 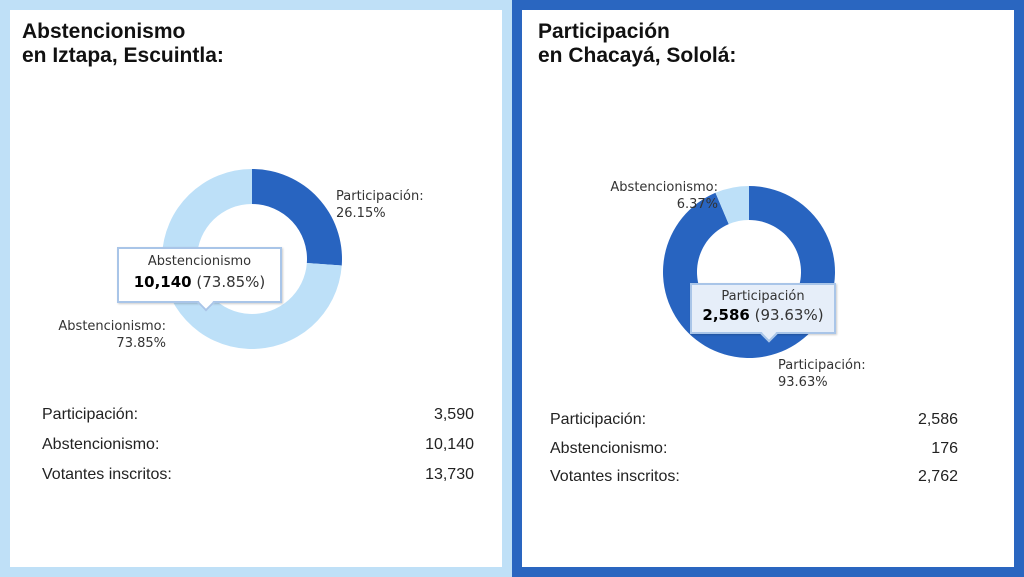 I want to click on title-line: Abstencionismo, so click(x=104, y=31).